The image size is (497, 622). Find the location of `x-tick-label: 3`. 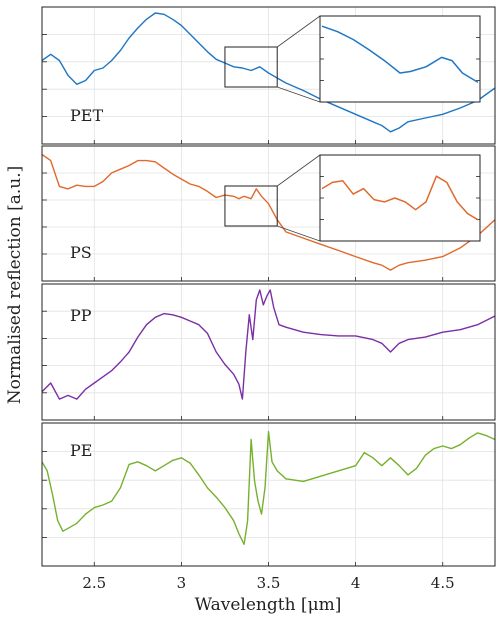

x-tick-label: 3 is located at coordinates (182, 583).